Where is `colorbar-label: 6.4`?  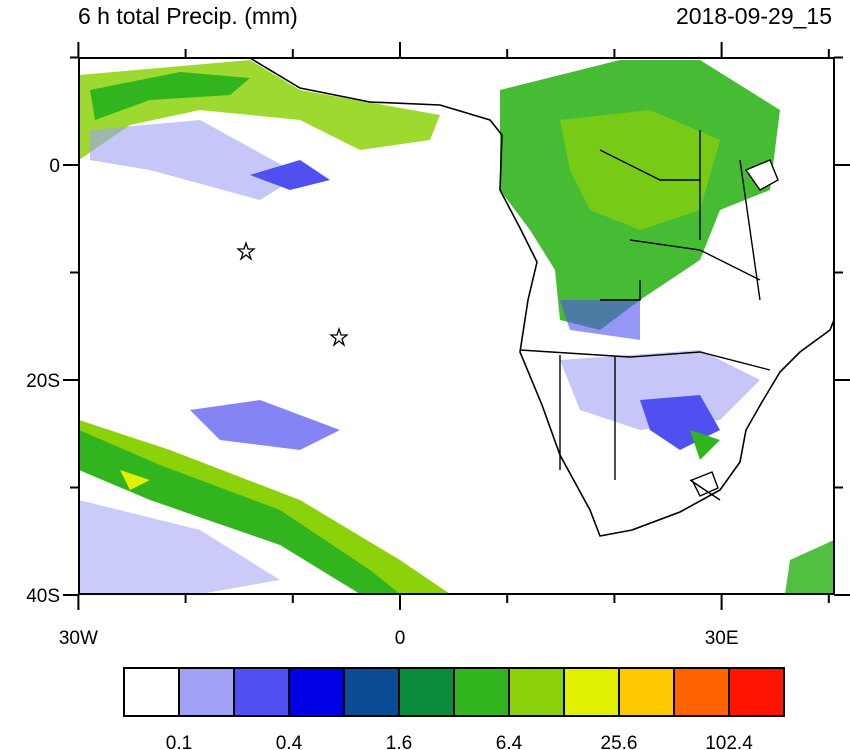 colorbar-label: 6.4 is located at coordinates (509, 741).